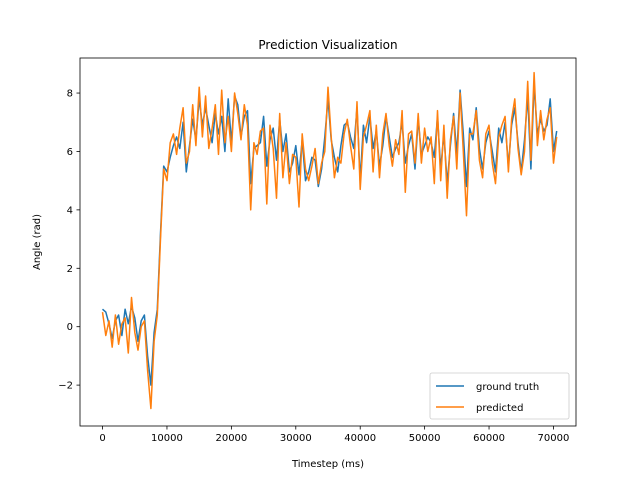 Image resolution: width=640 pixels, height=480 pixels. Describe the element at coordinates (70, 269) in the screenshot. I see `y-tick-label: 2` at that location.